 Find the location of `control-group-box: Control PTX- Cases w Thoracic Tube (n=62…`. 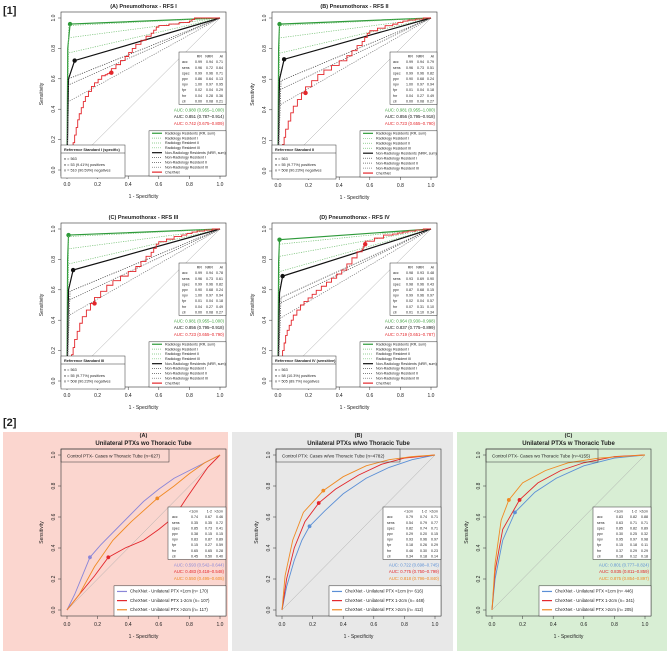

control-group-box: Control PTX- Cases w Thoracic Tube (n=62… is located at coordinates (115, 455).